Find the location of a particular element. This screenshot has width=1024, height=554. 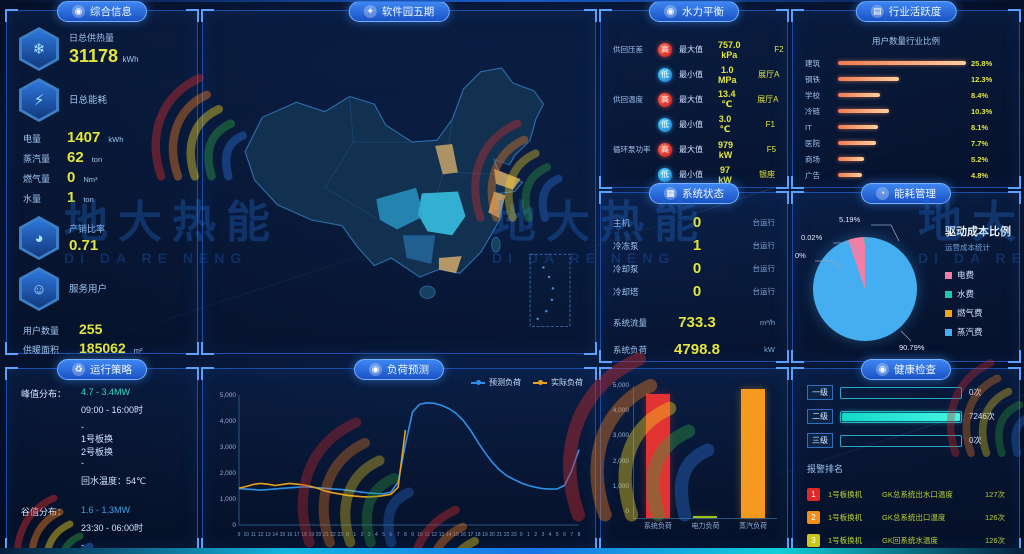

health-level-label: 三级 is located at coordinates (820, 440).